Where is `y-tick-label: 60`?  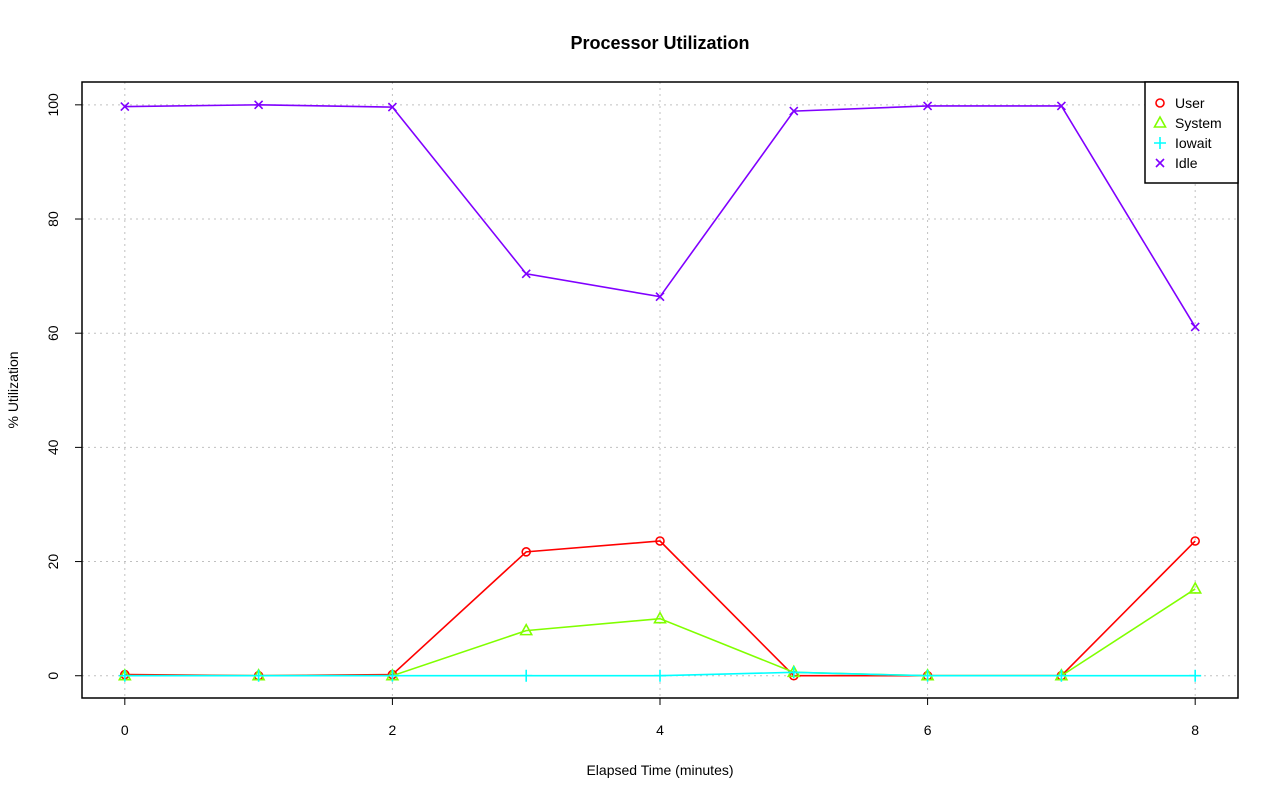
y-tick-label: 60 is located at coordinates (53, 333).